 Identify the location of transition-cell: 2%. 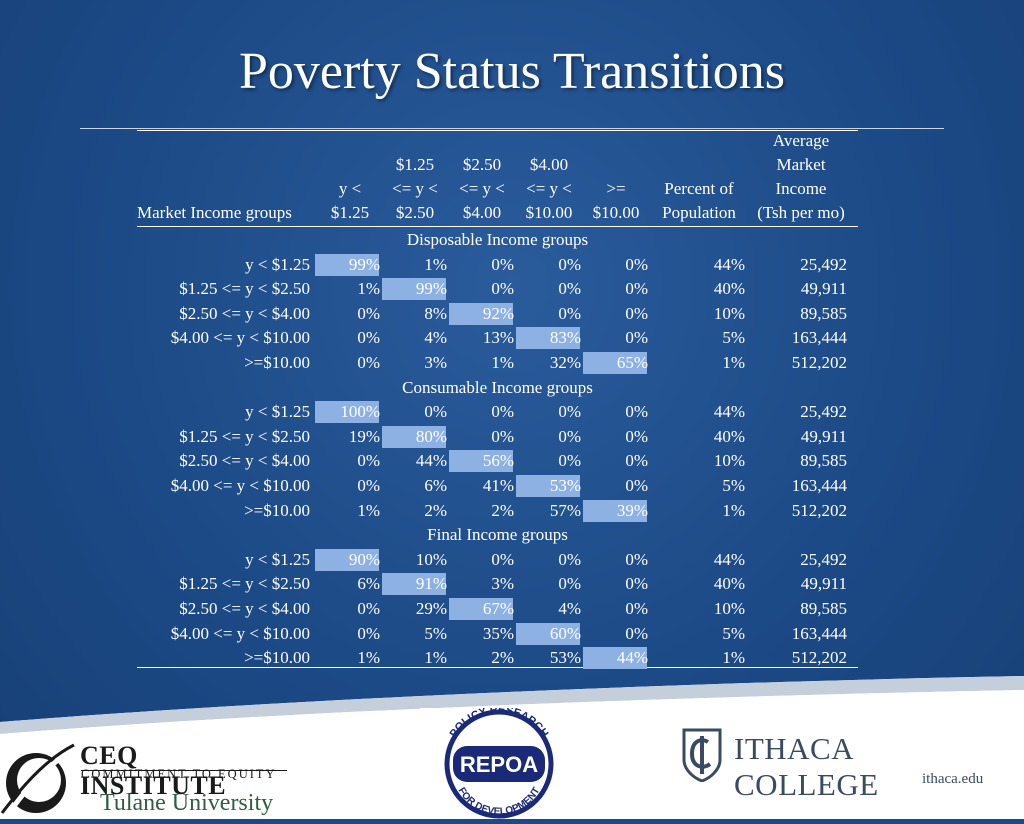
(435, 510).